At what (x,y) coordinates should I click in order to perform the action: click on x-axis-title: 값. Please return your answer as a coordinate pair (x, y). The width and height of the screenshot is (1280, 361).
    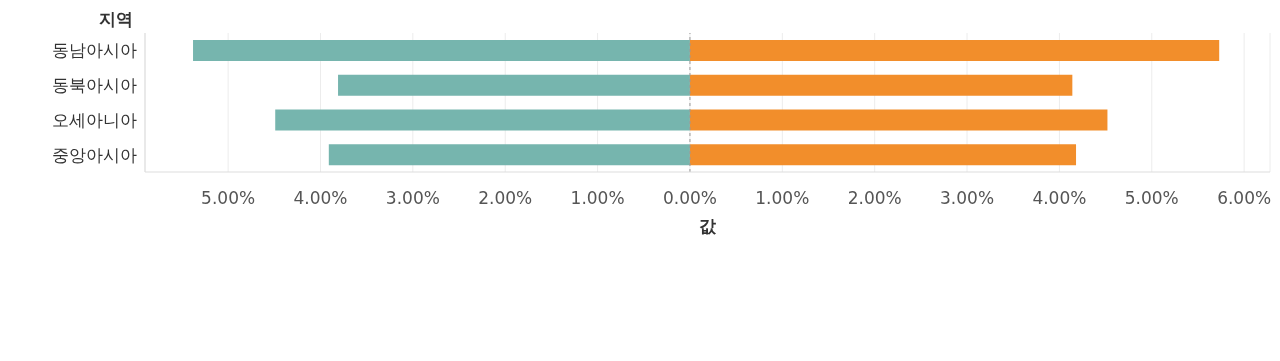
    Looking at the image, I should click on (708, 226).